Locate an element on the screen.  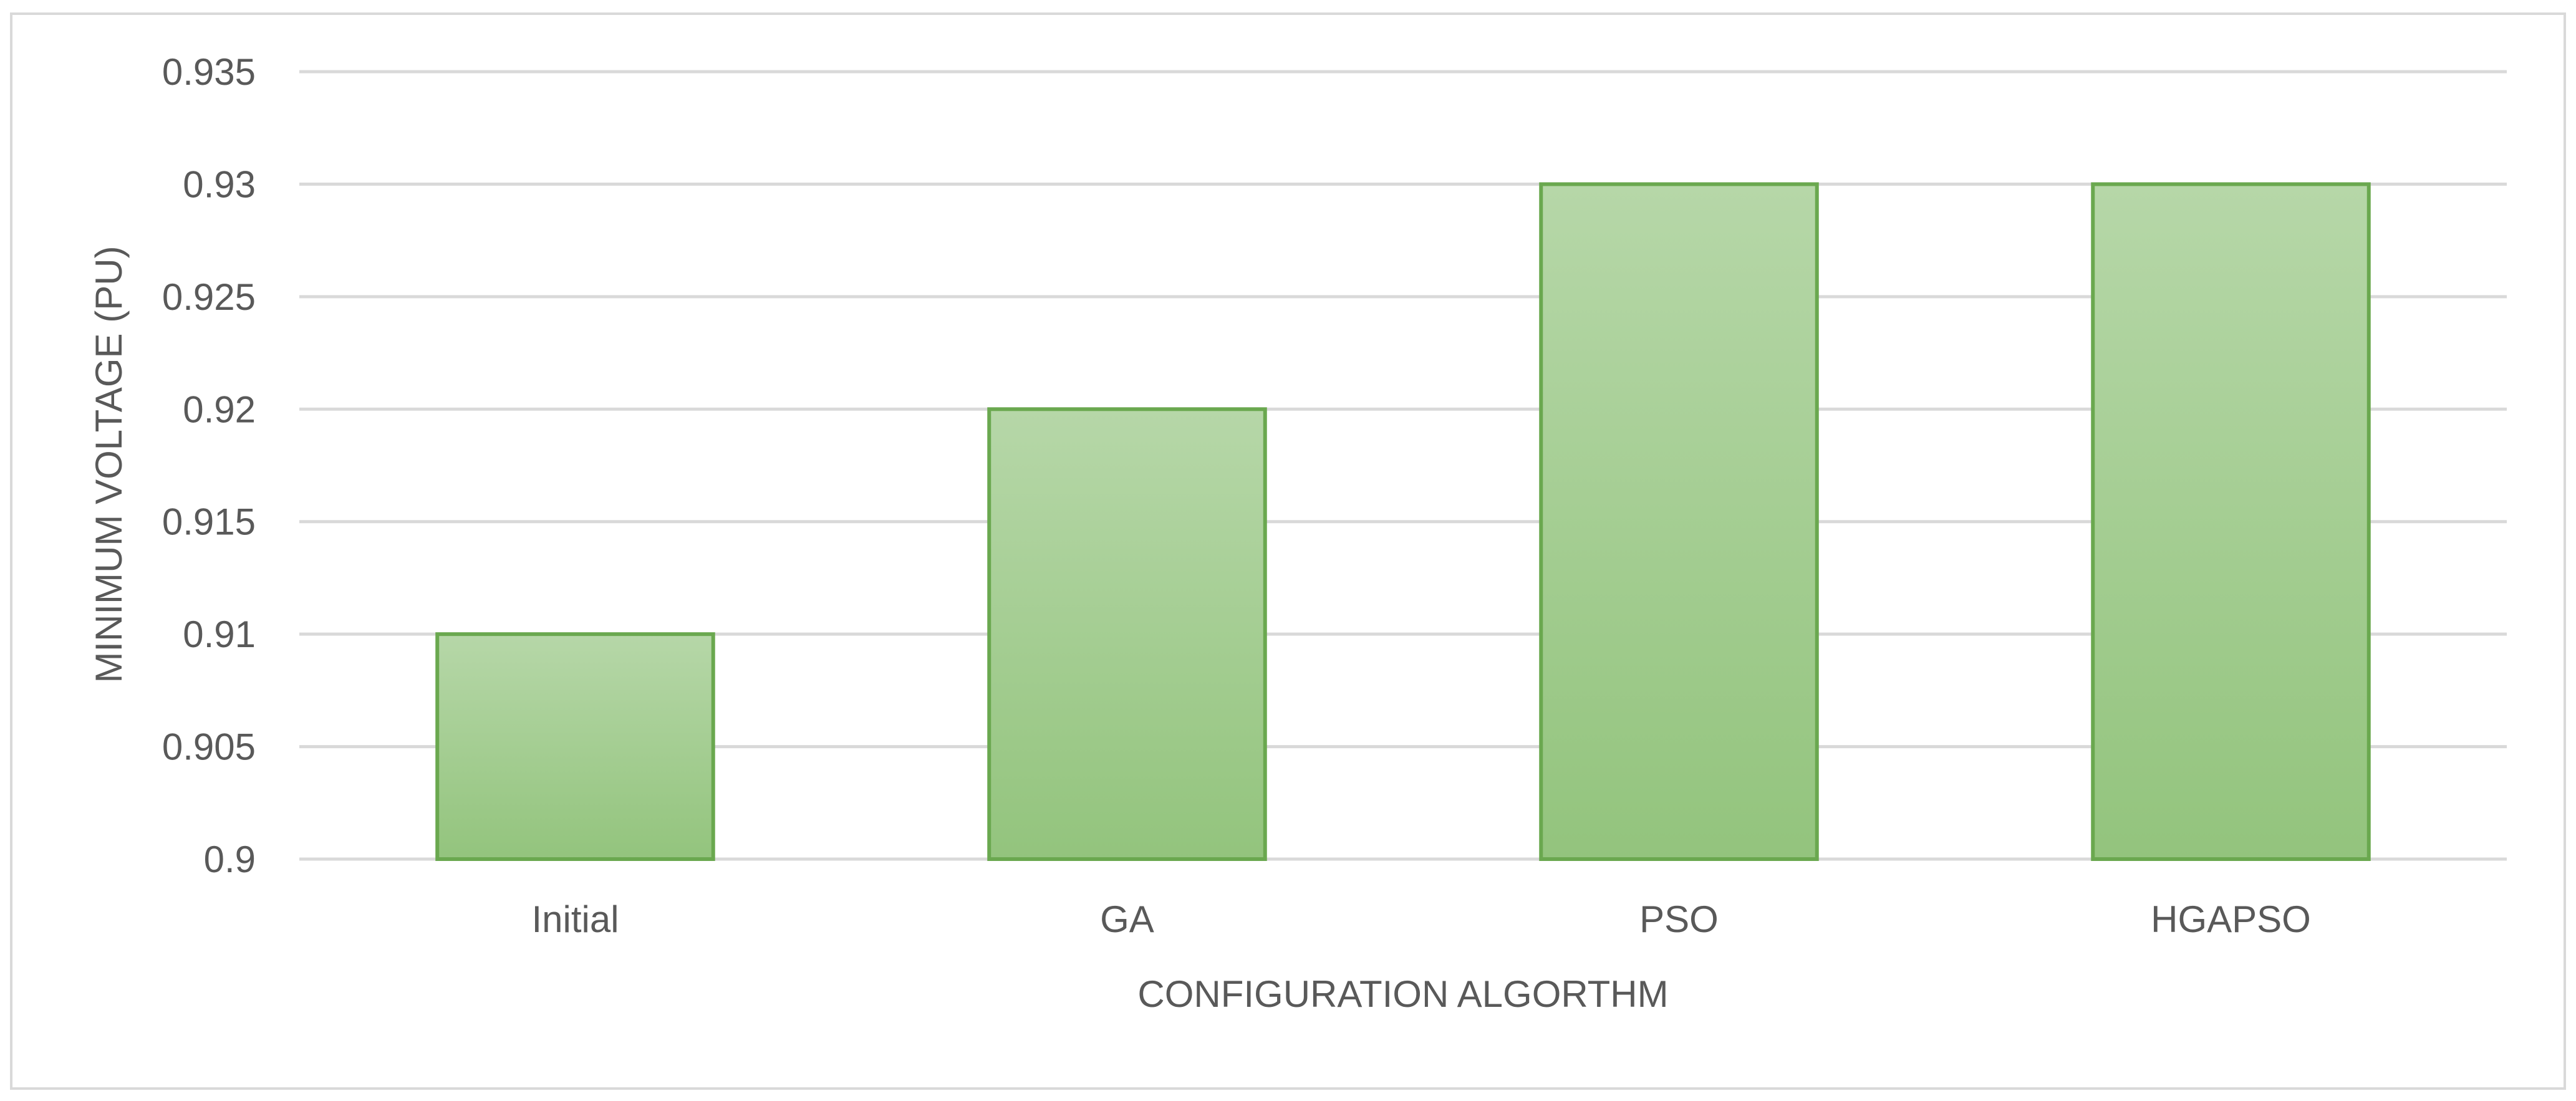
y-tick-label: 0.925 is located at coordinates (209, 297).